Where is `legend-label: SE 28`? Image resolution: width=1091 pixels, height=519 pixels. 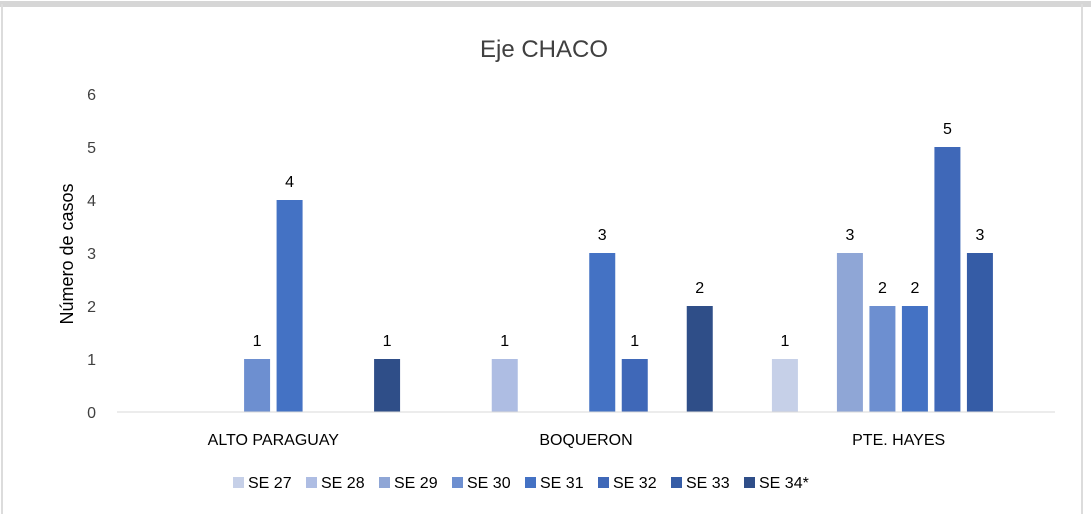
legend-label: SE 28 is located at coordinates (343, 483).